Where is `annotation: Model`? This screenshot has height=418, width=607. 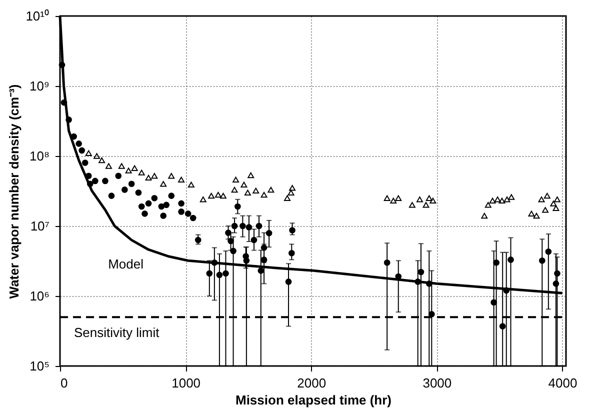
annotation: Model is located at coordinates (126, 264).